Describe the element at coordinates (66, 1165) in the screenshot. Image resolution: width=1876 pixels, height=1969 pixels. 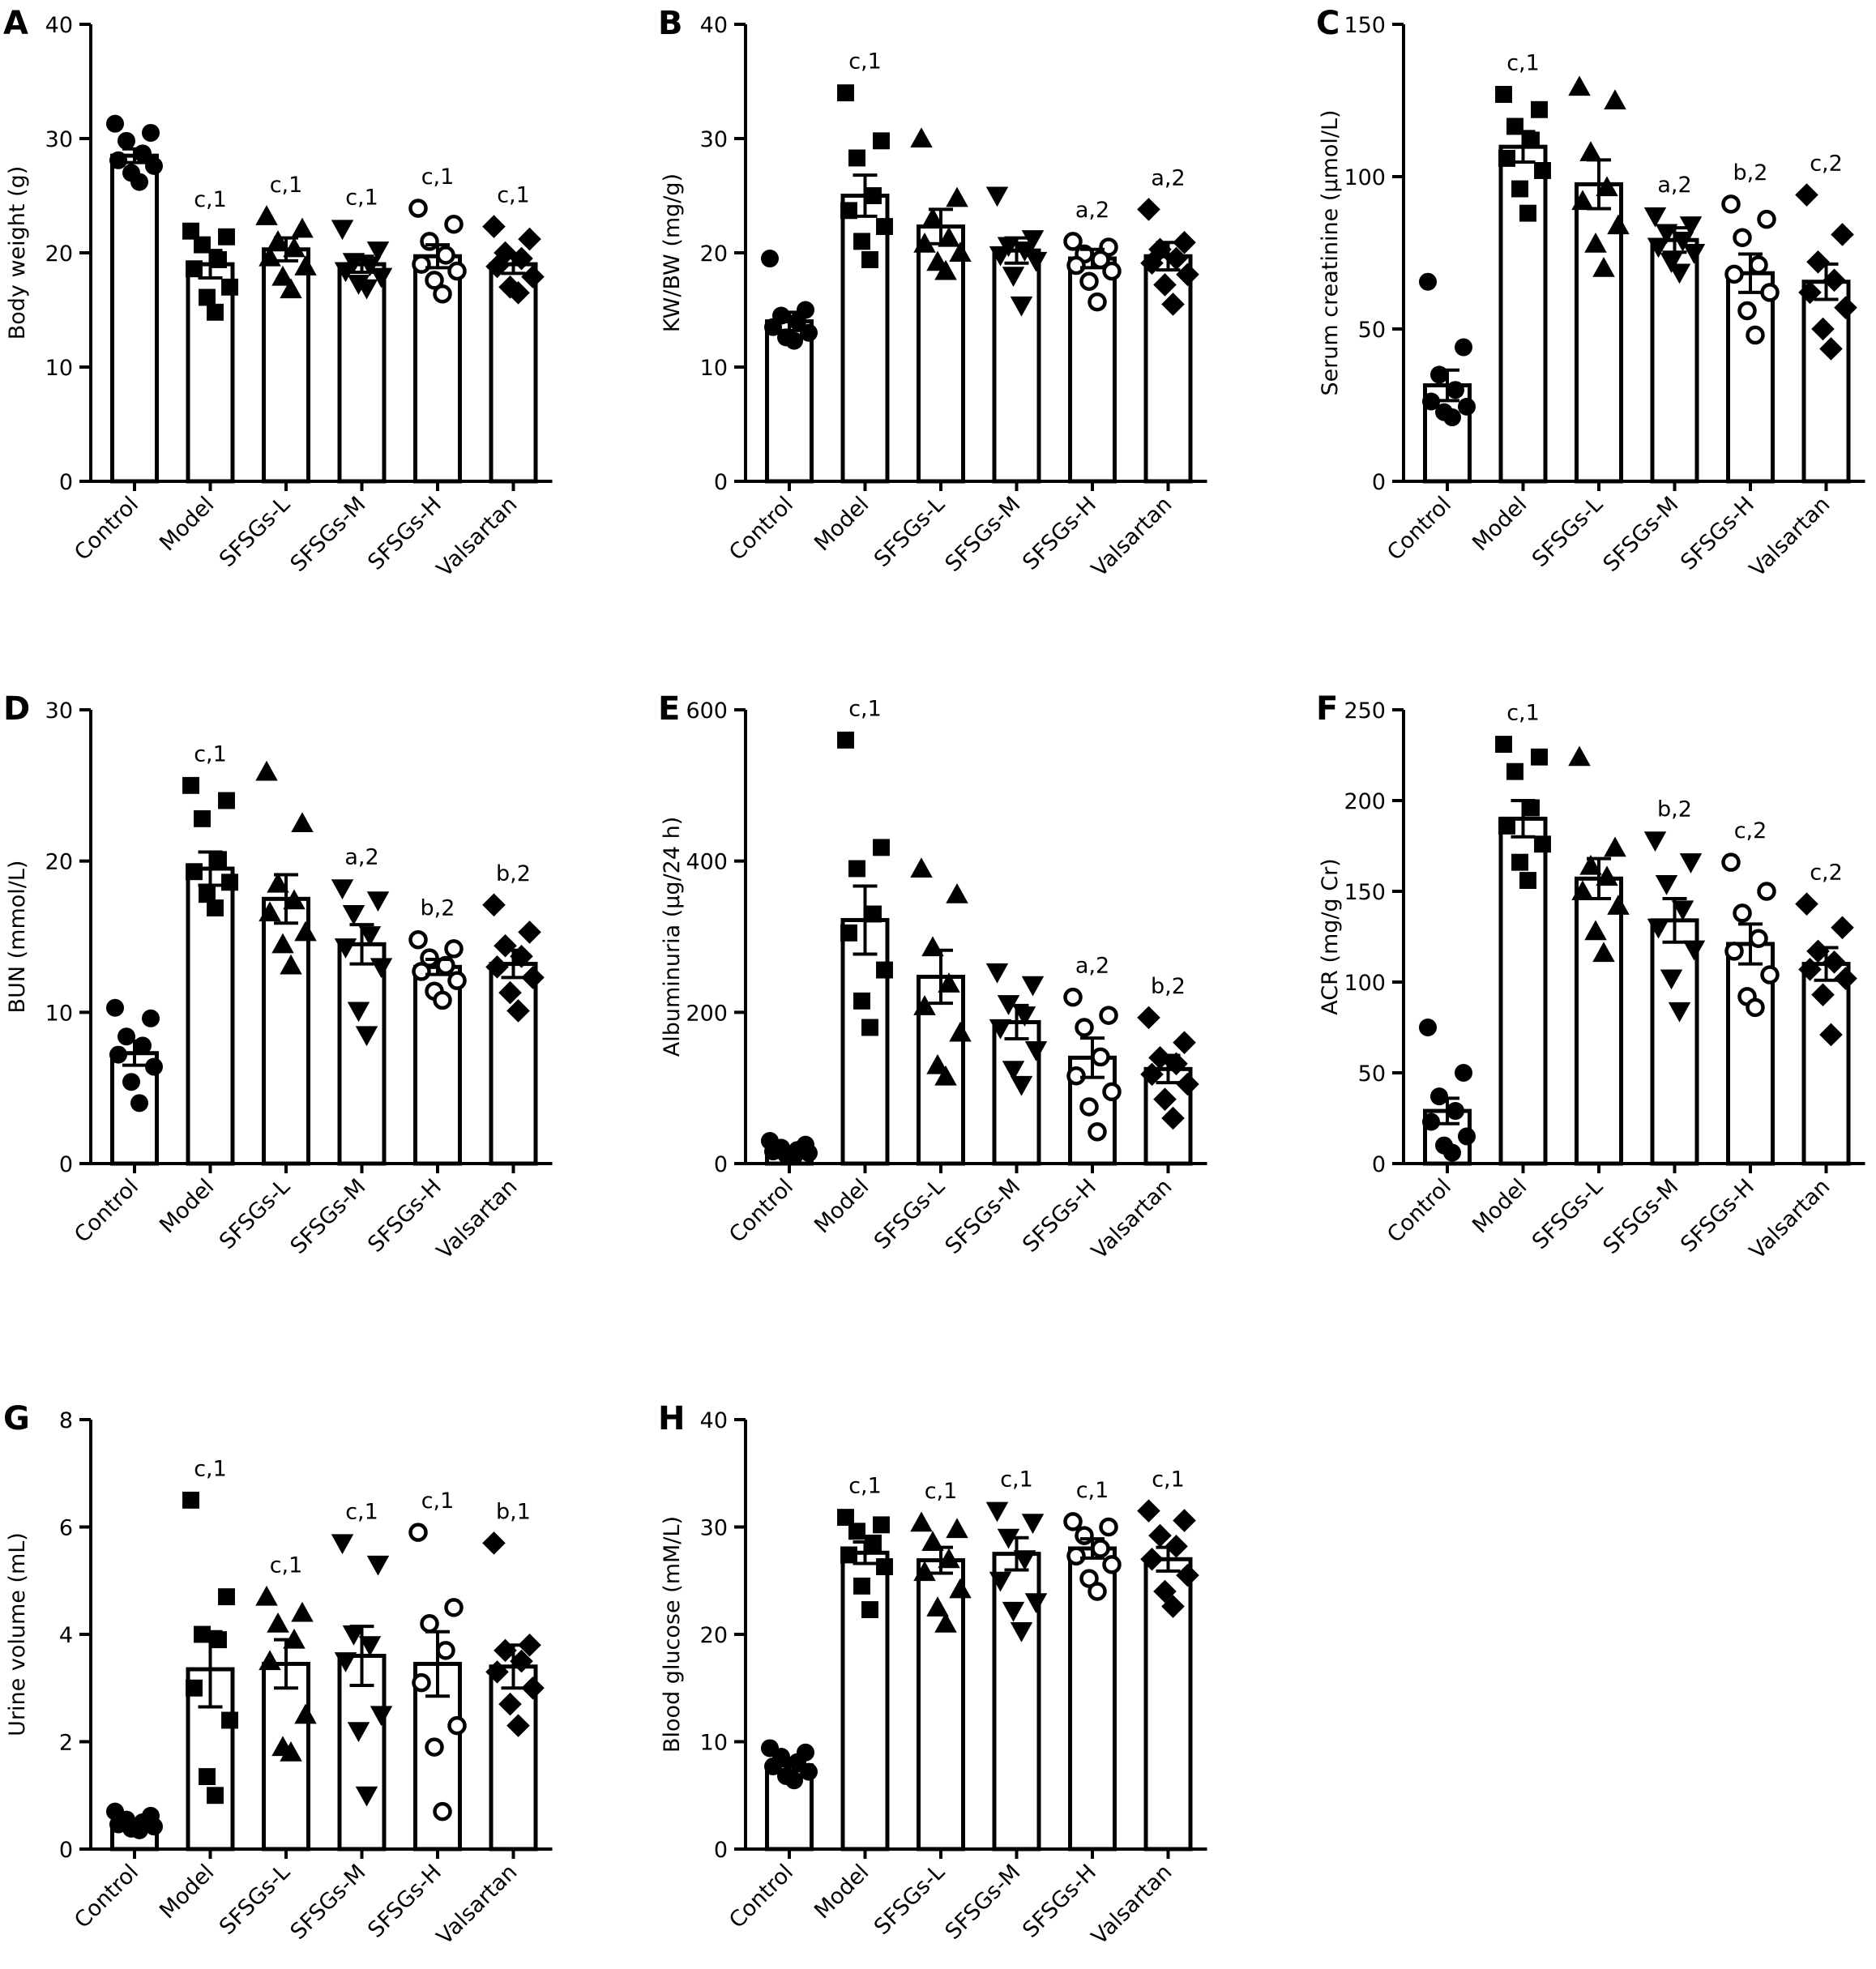
I see `panel-d-y-tick-label: 0` at that location.